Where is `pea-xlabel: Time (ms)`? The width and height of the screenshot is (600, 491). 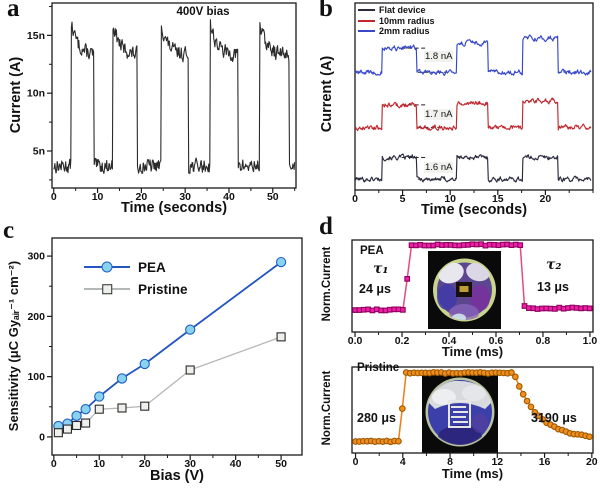
pea-xlabel: Time (ms) is located at coordinates (472, 351).